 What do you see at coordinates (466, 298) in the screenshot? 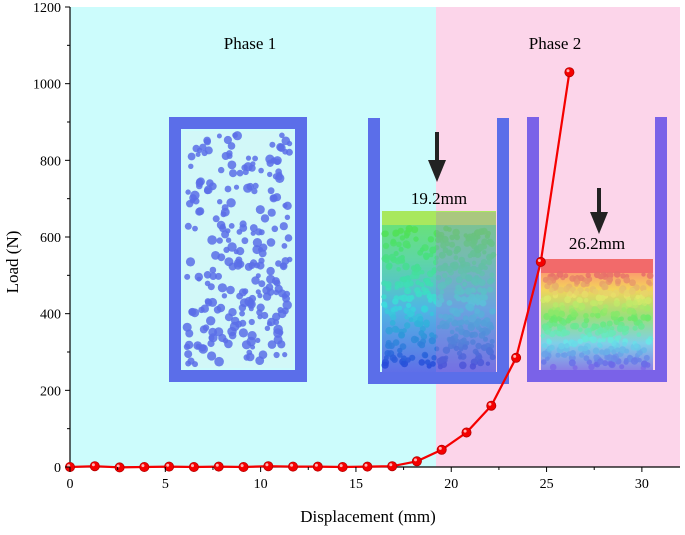
I see `phase-2-tint` at bounding box center [466, 298].